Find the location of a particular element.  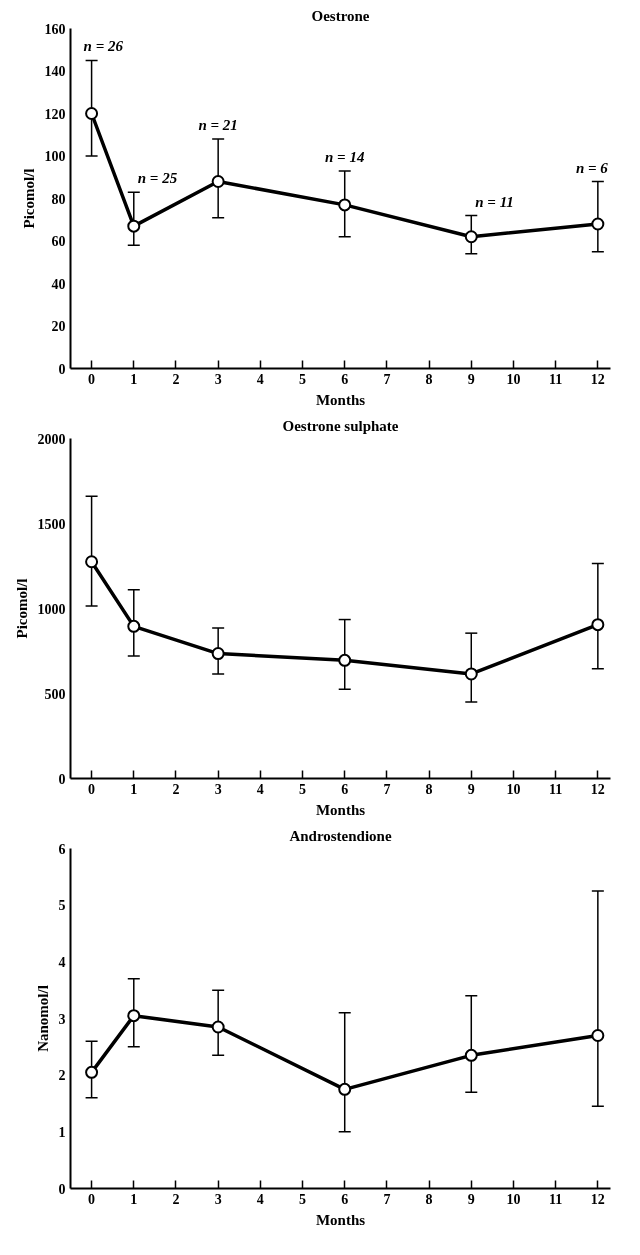

annotation: n = 21 is located at coordinates (218, 125).